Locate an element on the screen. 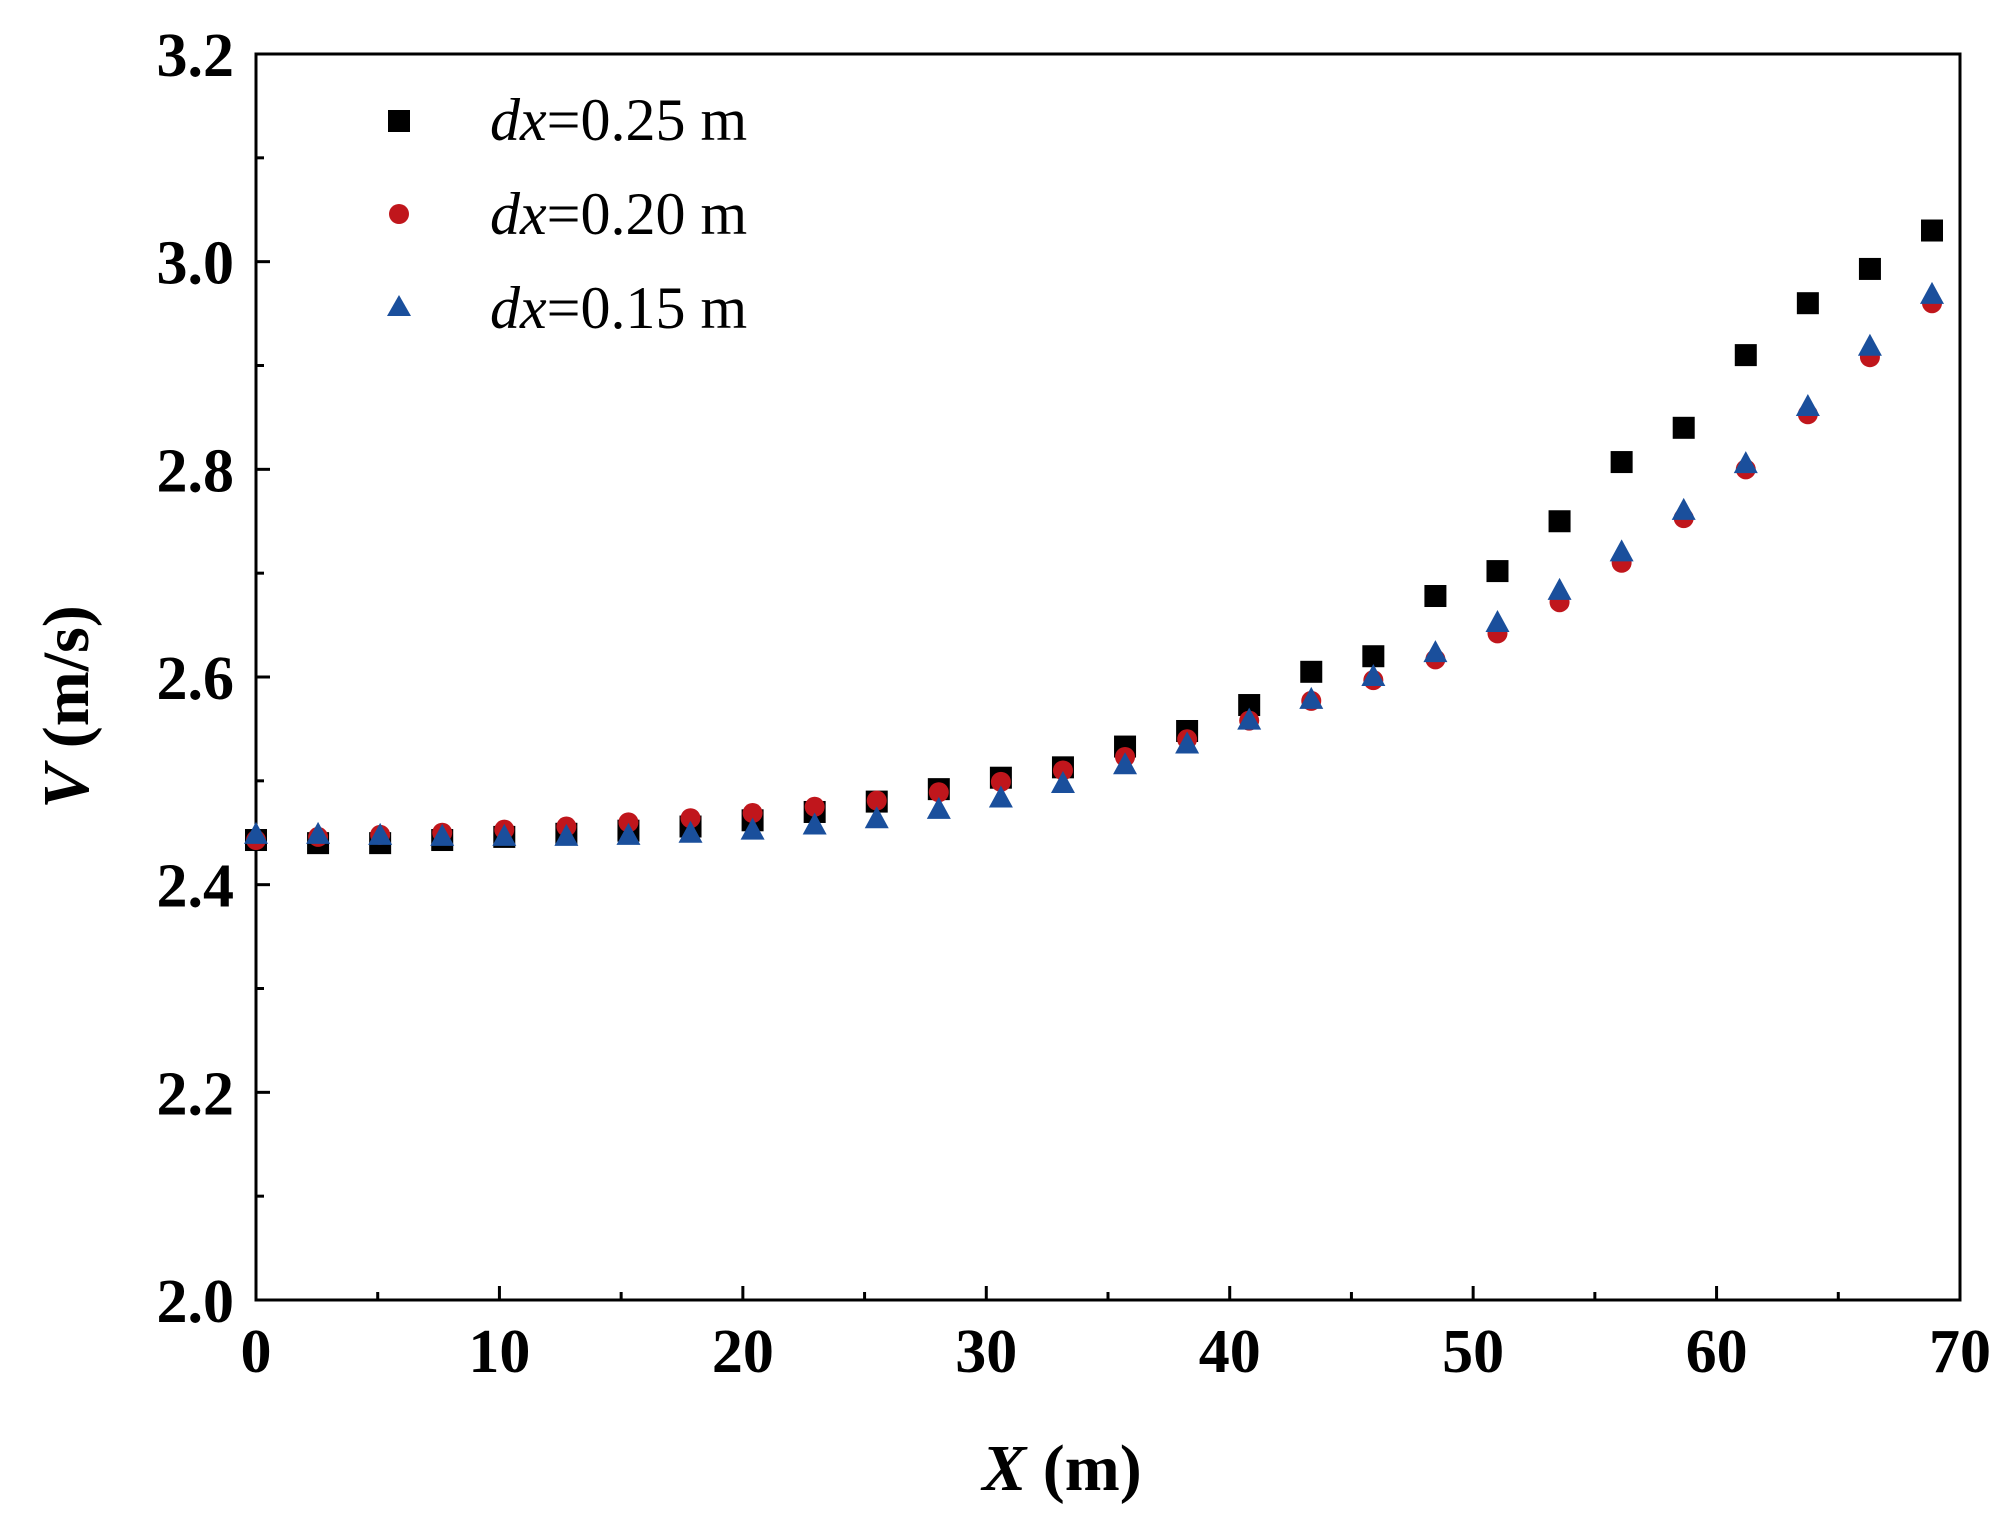 This screenshot has height=1524, width=2011. legend-marker-triangle is located at coordinates (399, 305).